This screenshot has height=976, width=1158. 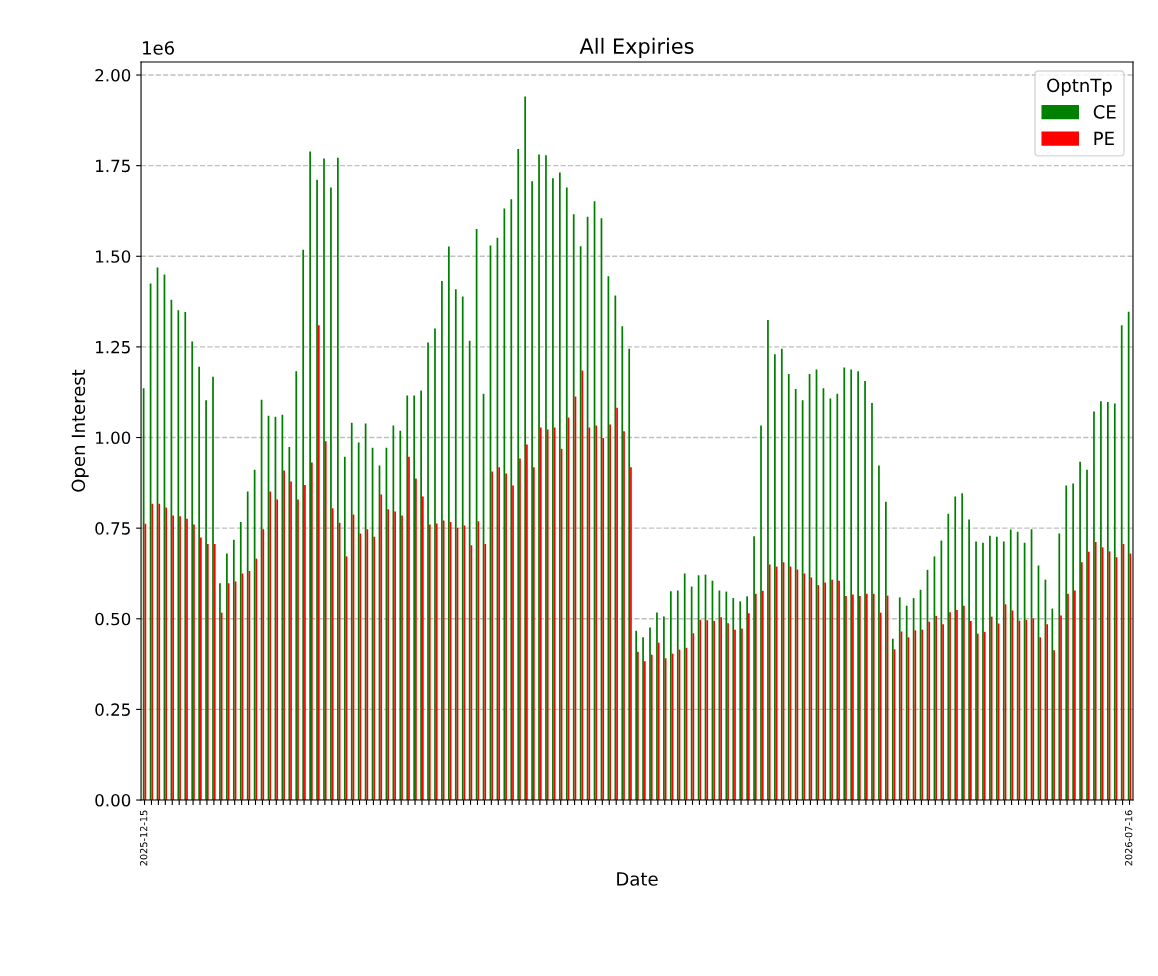 What do you see at coordinates (637, 879) in the screenshot?
I see `x-axis-title: Date` at bounding box center [637, 879].